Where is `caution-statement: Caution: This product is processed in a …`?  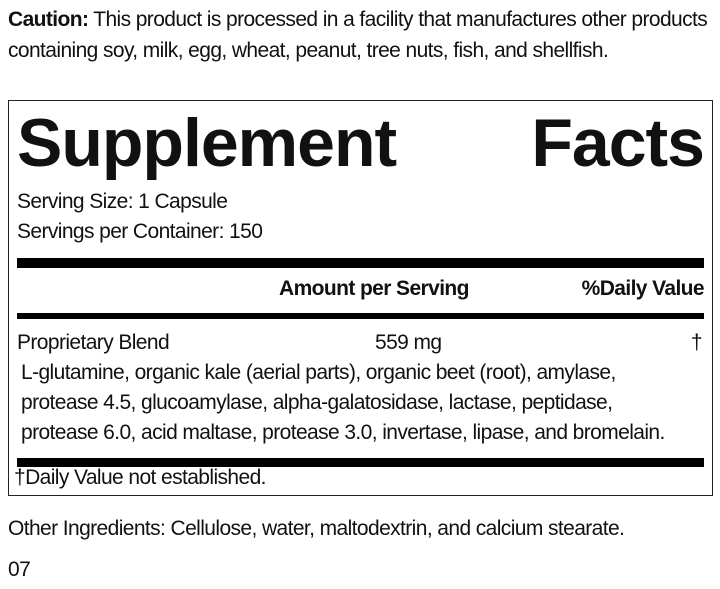
caution-statement: Caution: This product is processed in a … is located at coordinates (360, 35).